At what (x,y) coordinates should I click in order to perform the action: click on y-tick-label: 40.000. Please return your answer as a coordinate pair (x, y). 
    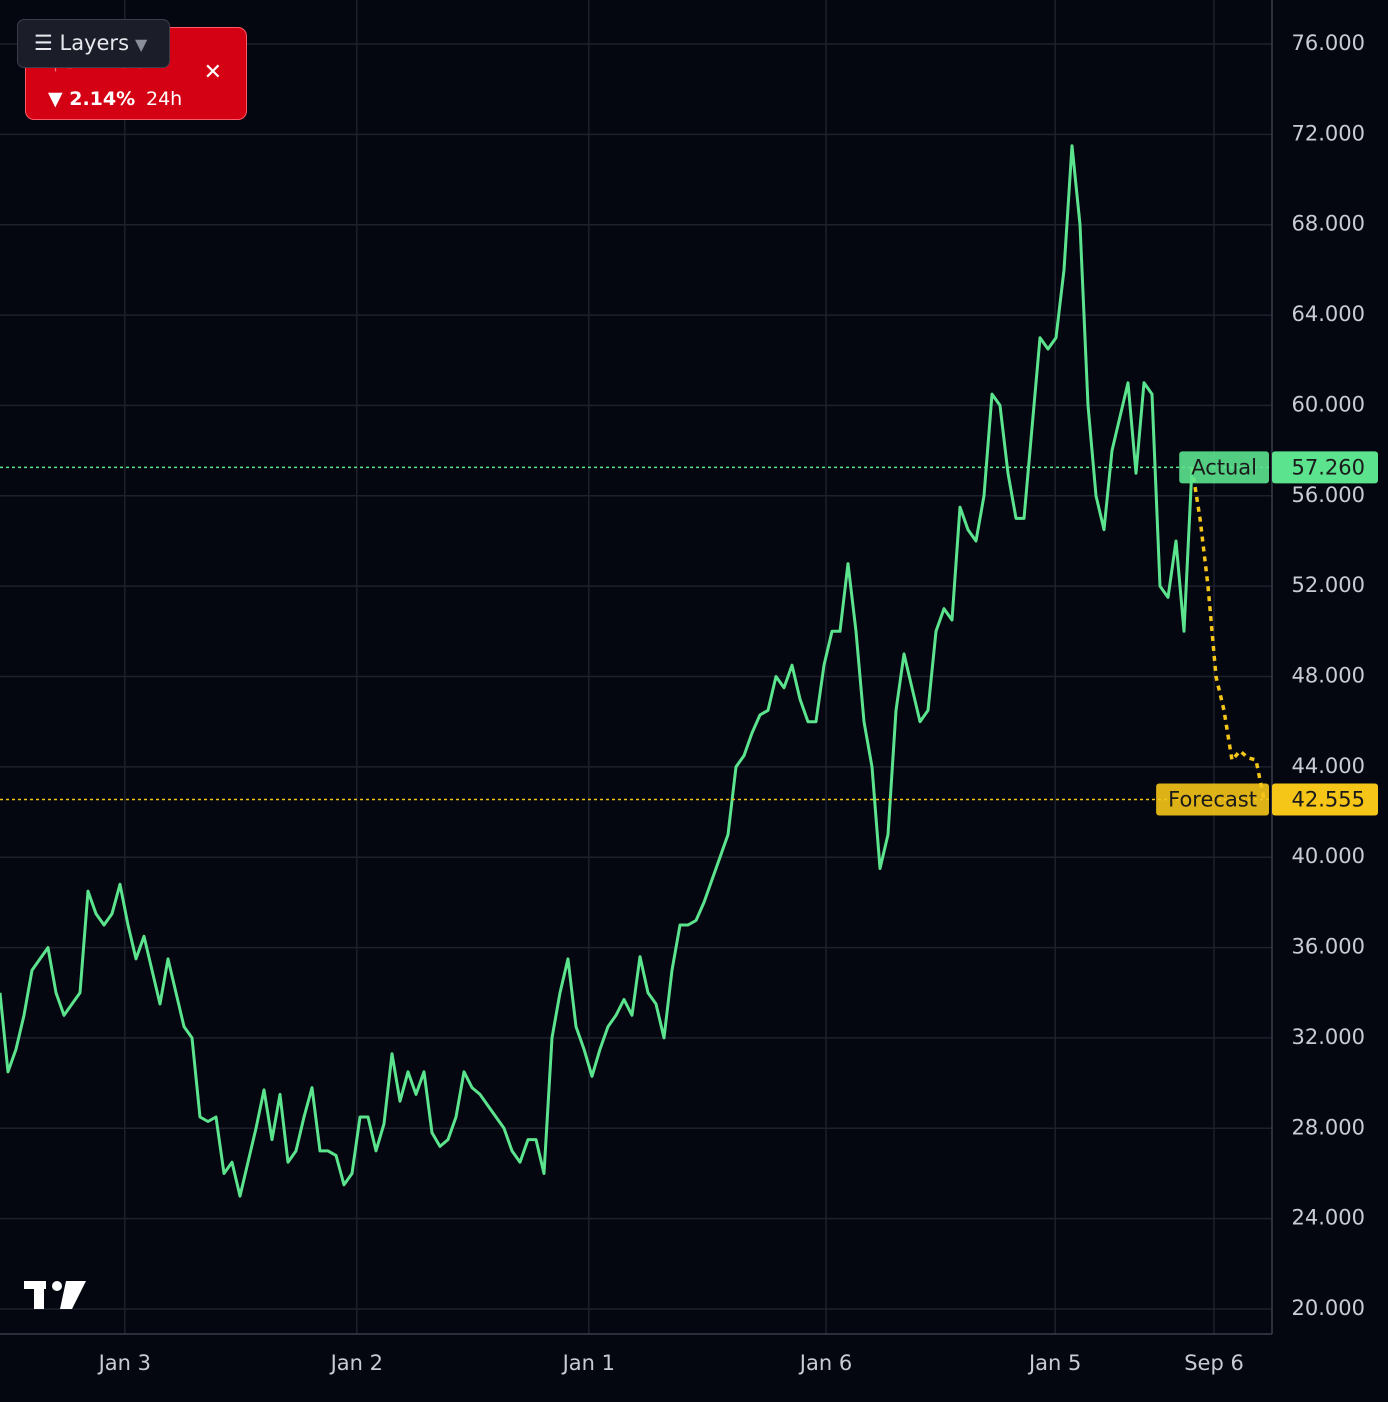
    Looking at the image, I should click on (1328, 856).